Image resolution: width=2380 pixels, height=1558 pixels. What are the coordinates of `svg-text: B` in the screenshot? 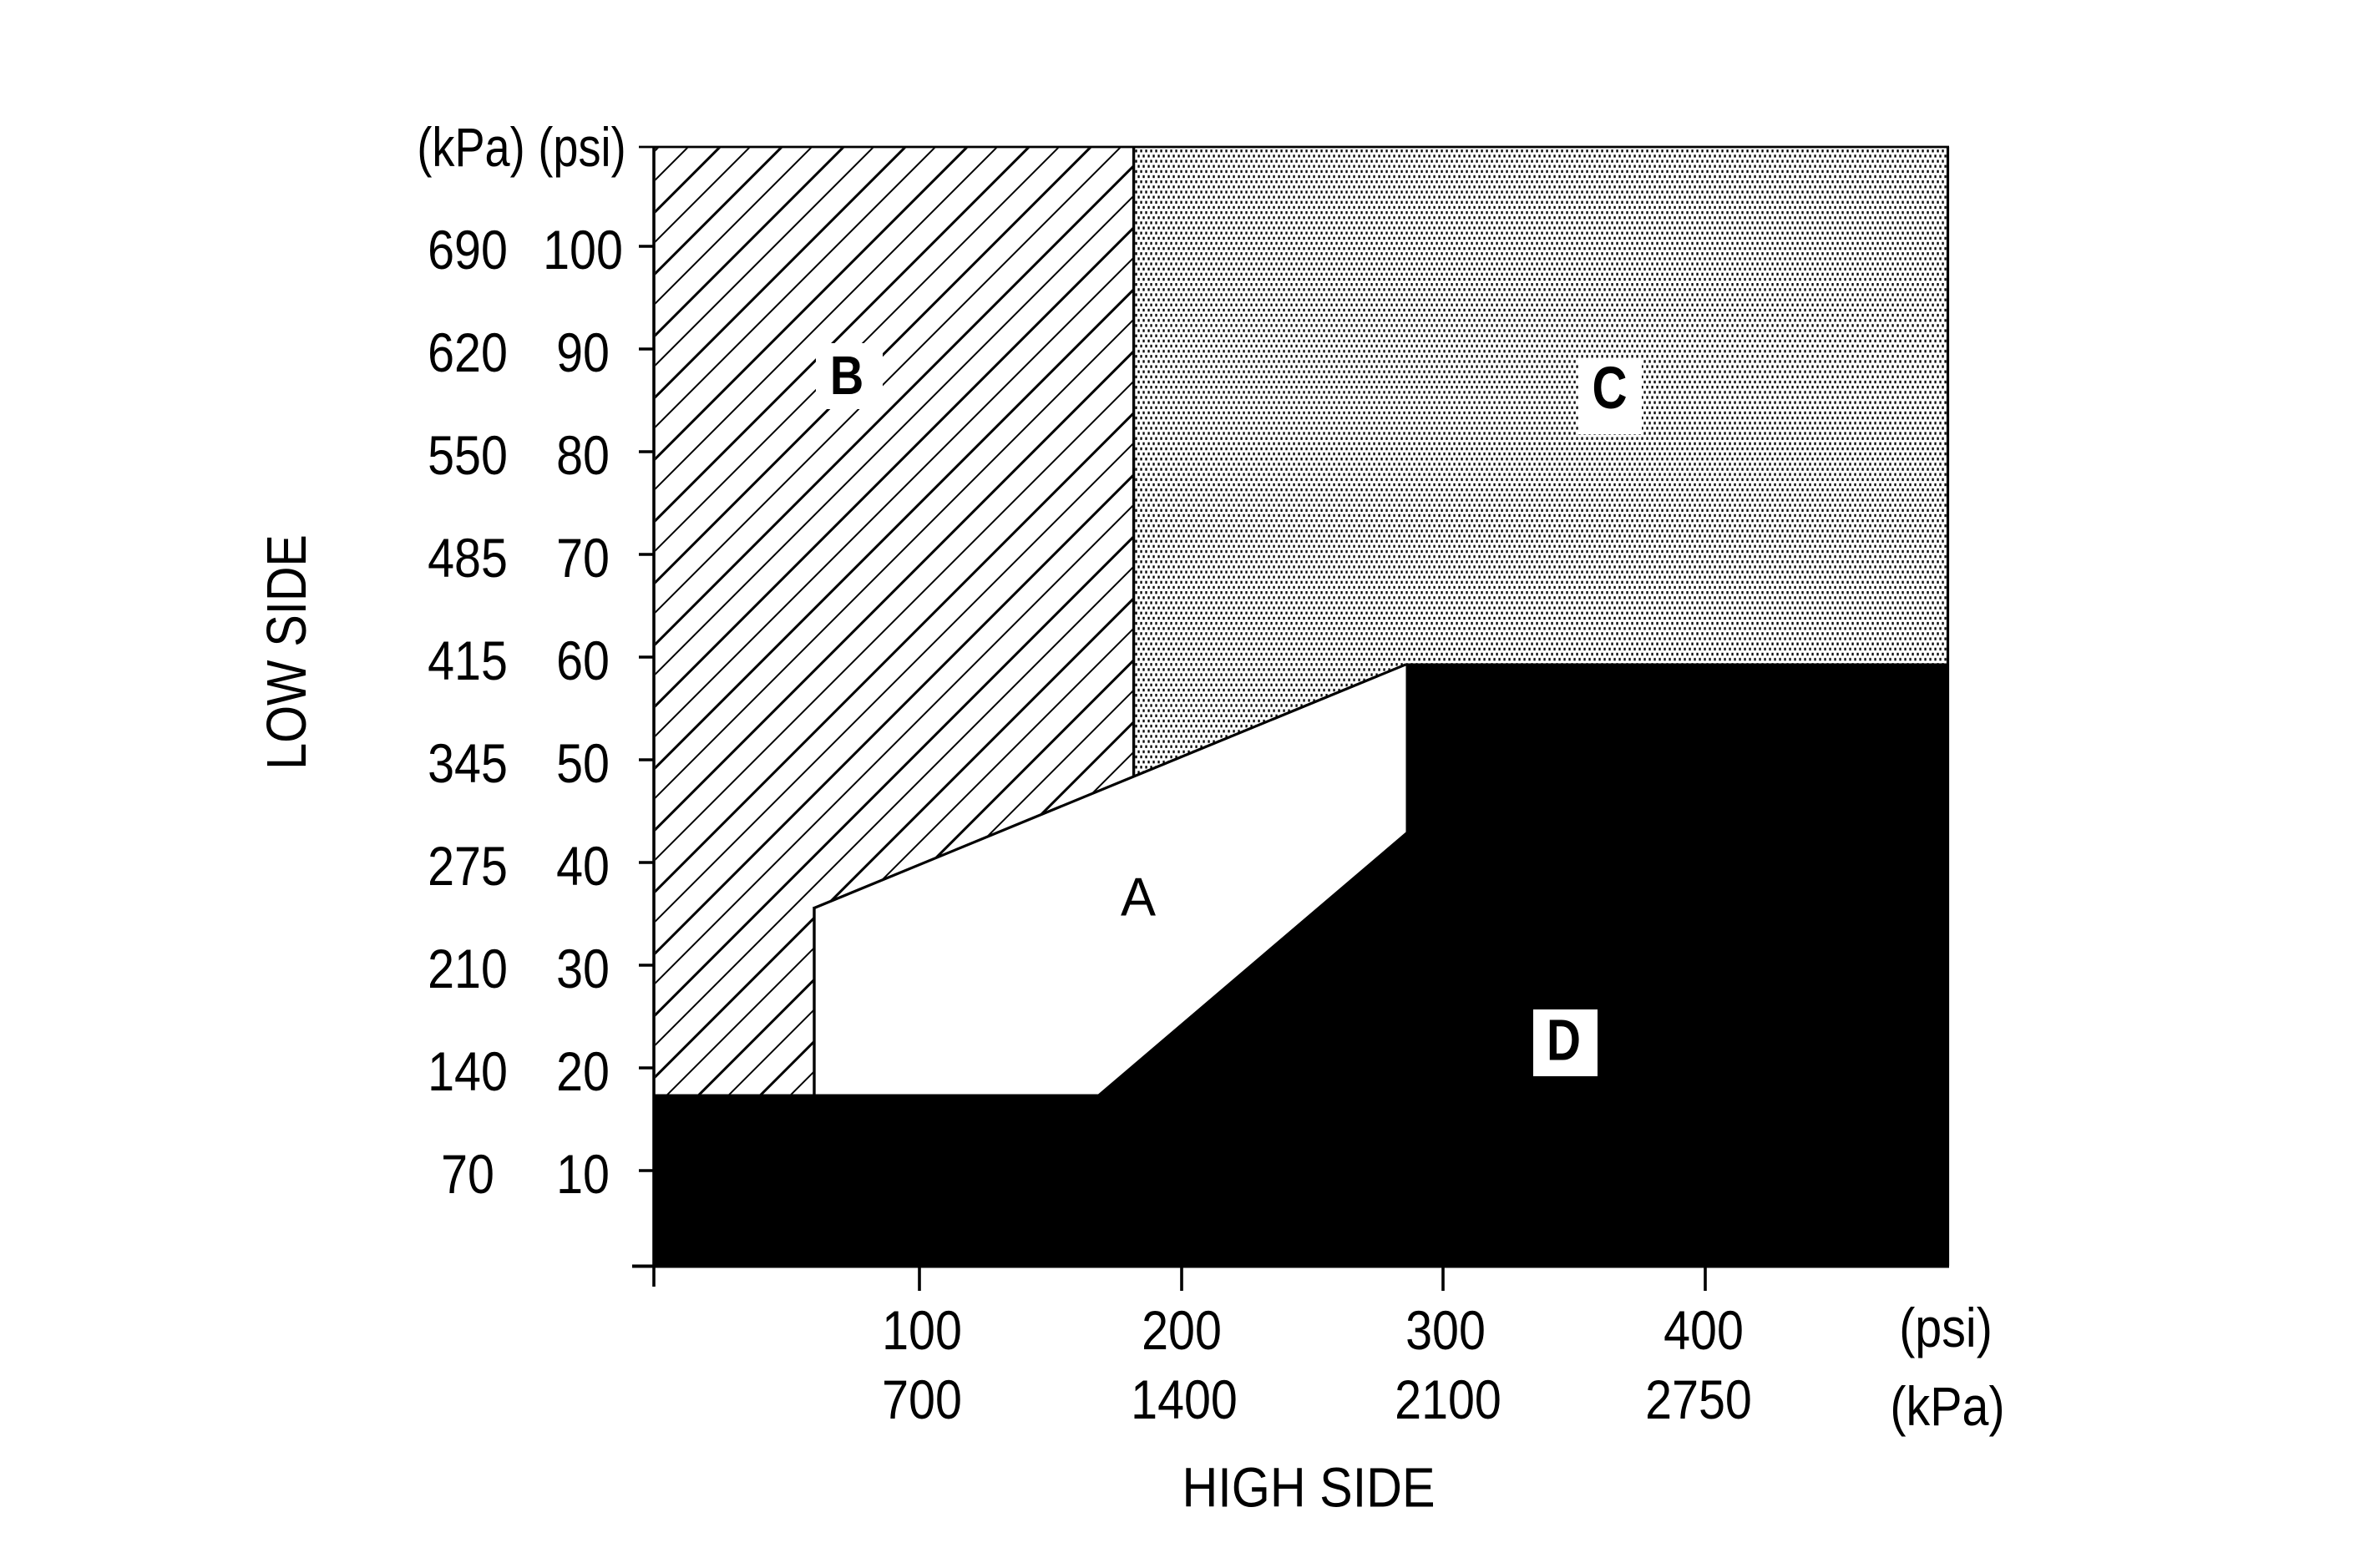 It's located at (846, 376).